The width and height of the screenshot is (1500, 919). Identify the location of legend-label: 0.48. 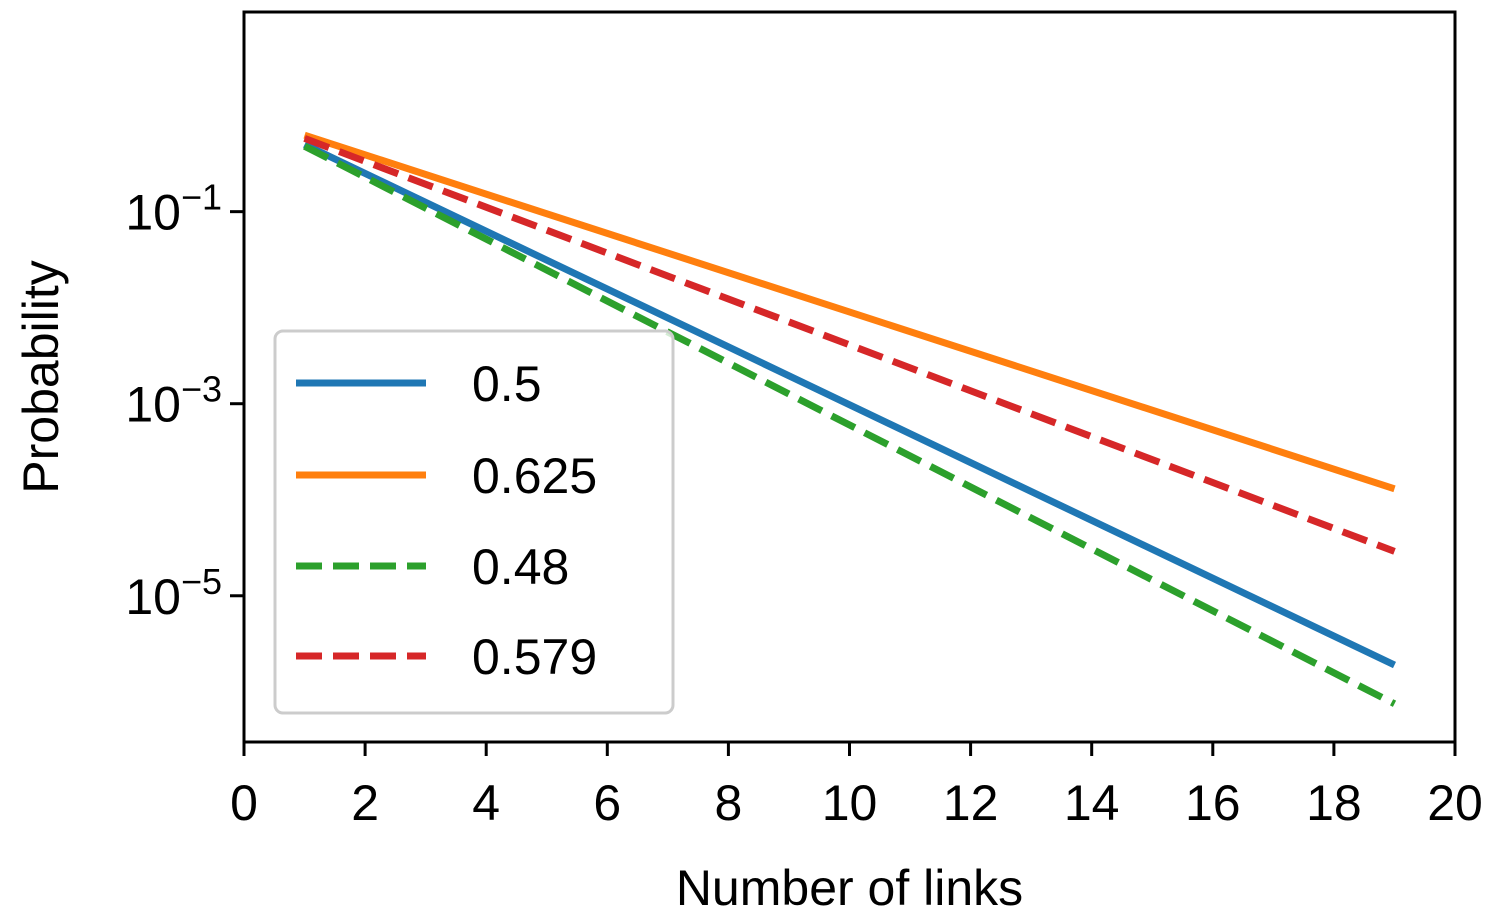
(520, 567).